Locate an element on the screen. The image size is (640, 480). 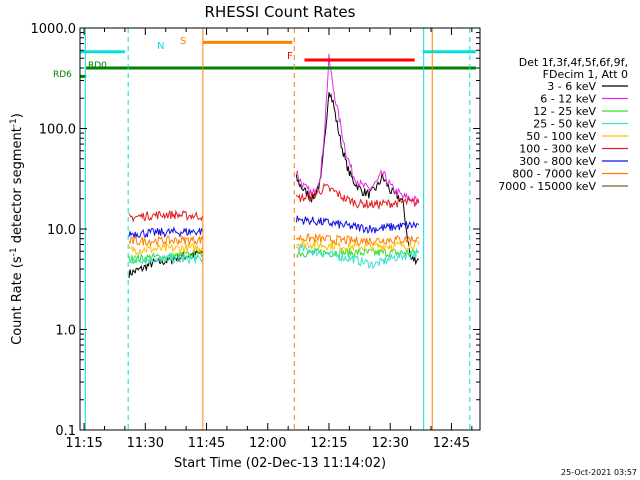
x-tick-label: 11:45 is located at coordinates (206, 443).